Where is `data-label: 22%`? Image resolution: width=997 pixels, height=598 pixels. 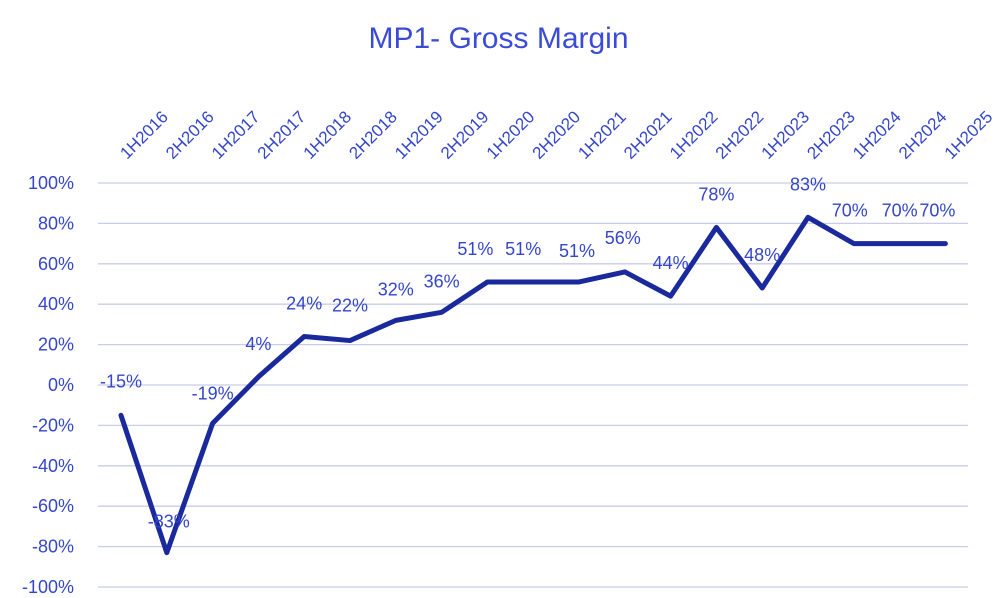
data-label: 22% is located at coordinates (350, 306).